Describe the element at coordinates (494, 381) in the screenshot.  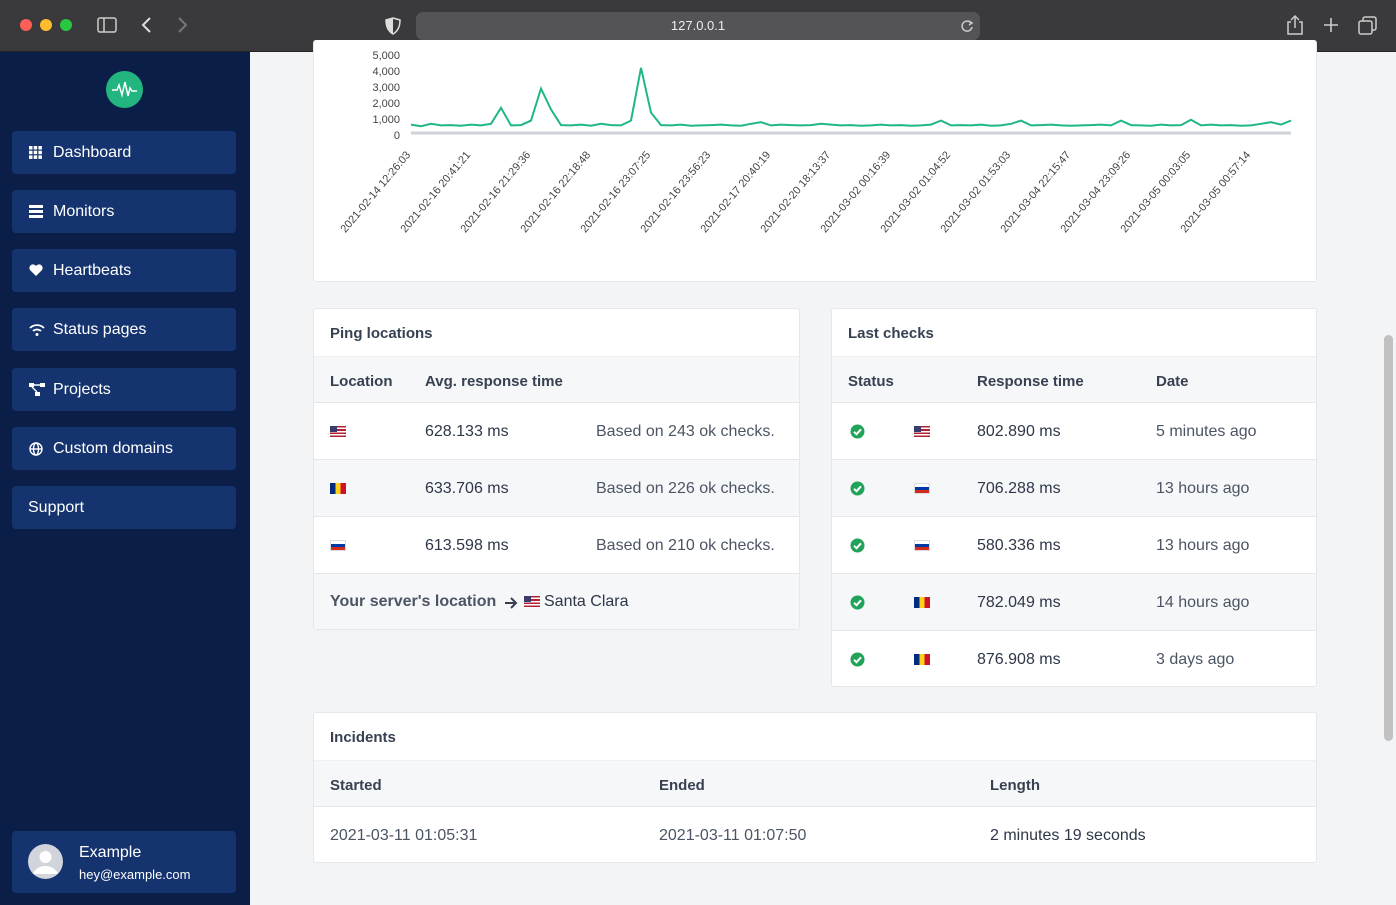
I see `column-header: Avg. response time` at that location.